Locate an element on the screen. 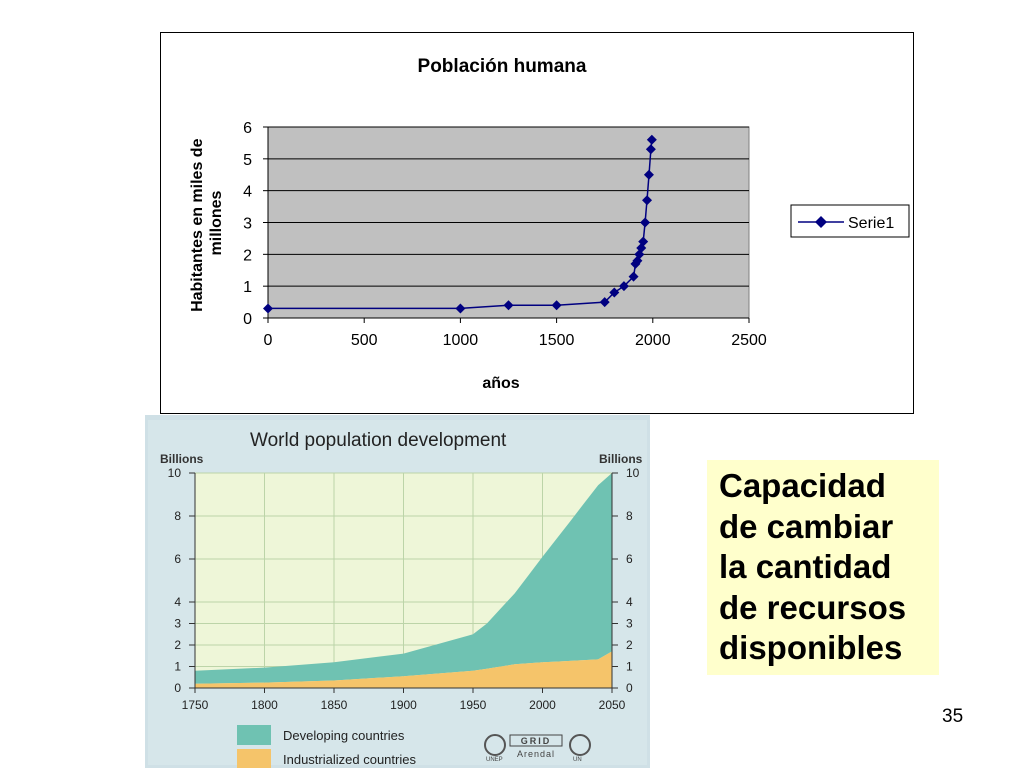  callout-line-3: la cantidad is located at coordinates (805, 566).